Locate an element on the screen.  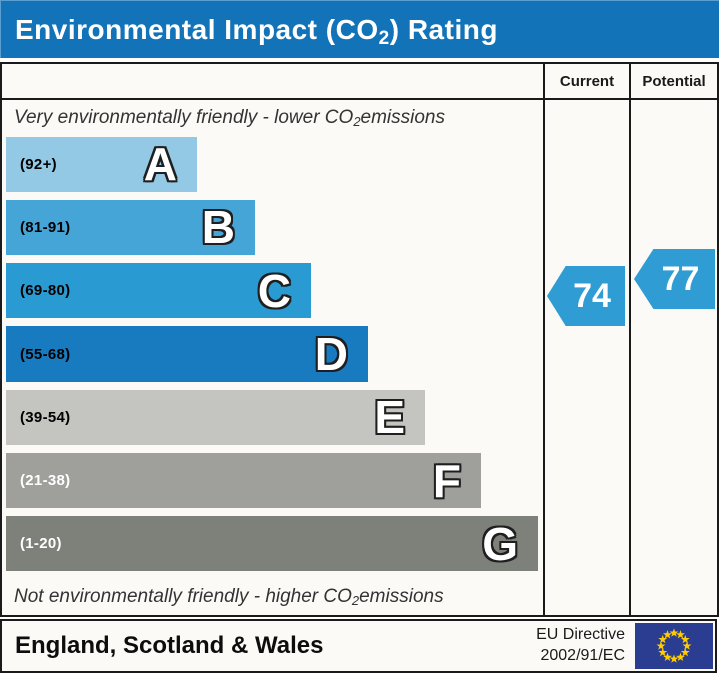
band-a-letter: A is located at coordinates (160, 164).